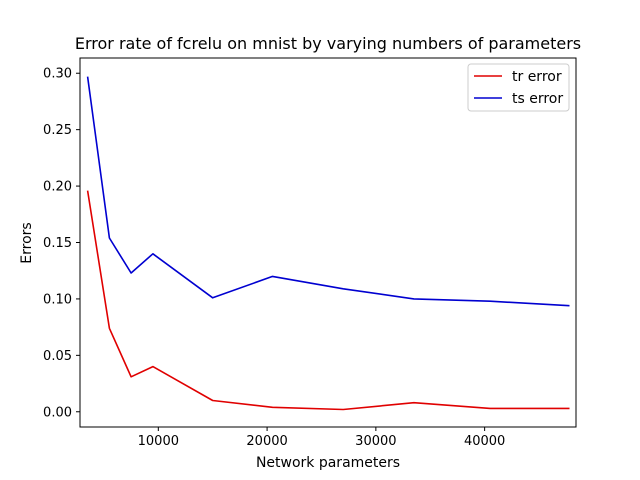 This screenshot has width=640, height=480. I want to click on legend: tr error ts error, so click(518, 87).